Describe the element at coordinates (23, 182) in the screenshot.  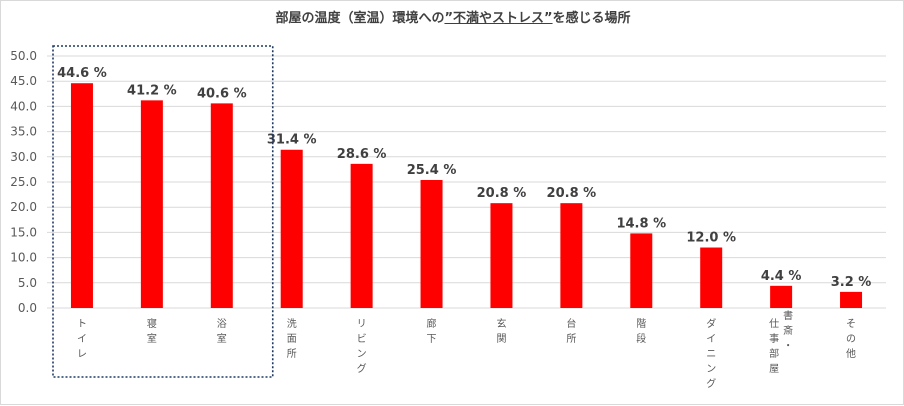
I see `y-tick-label: 25.0` at that location.